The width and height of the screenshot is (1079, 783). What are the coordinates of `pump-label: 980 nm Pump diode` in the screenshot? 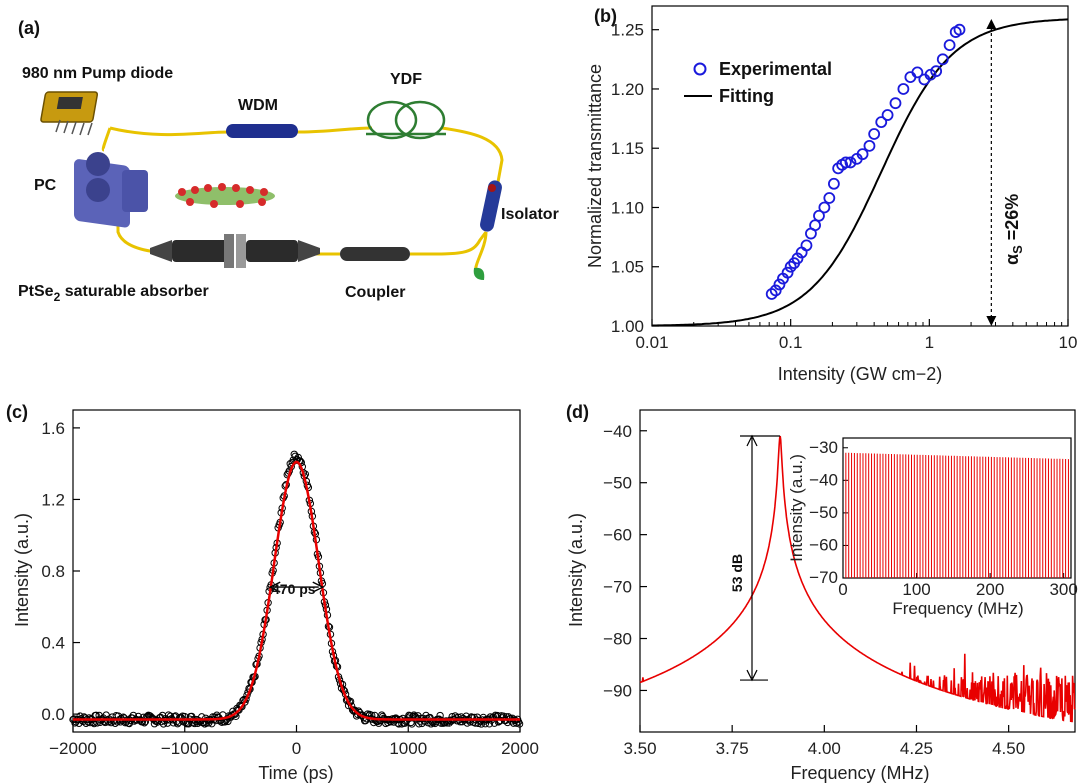 It's located at (97, 73).